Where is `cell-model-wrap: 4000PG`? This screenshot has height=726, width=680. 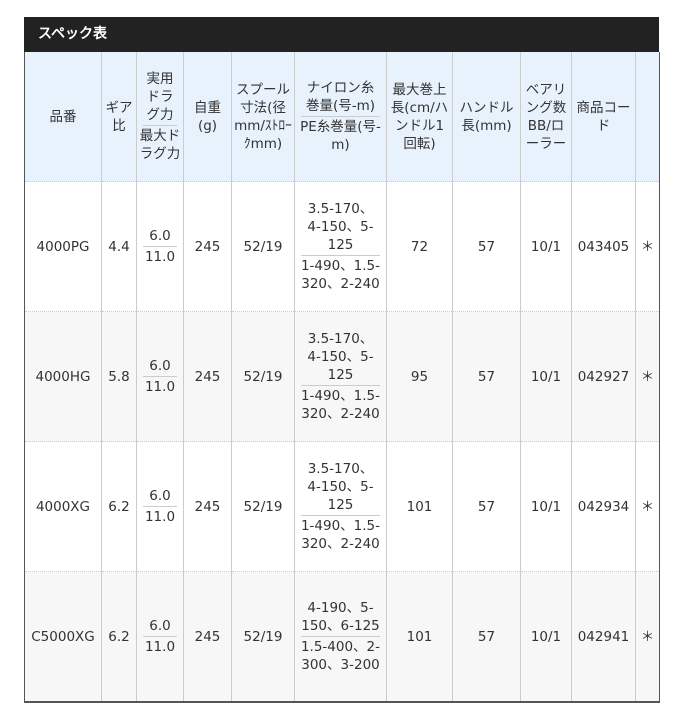 cell-model-wrap: 4000PG is located at coordinates (63, 246).